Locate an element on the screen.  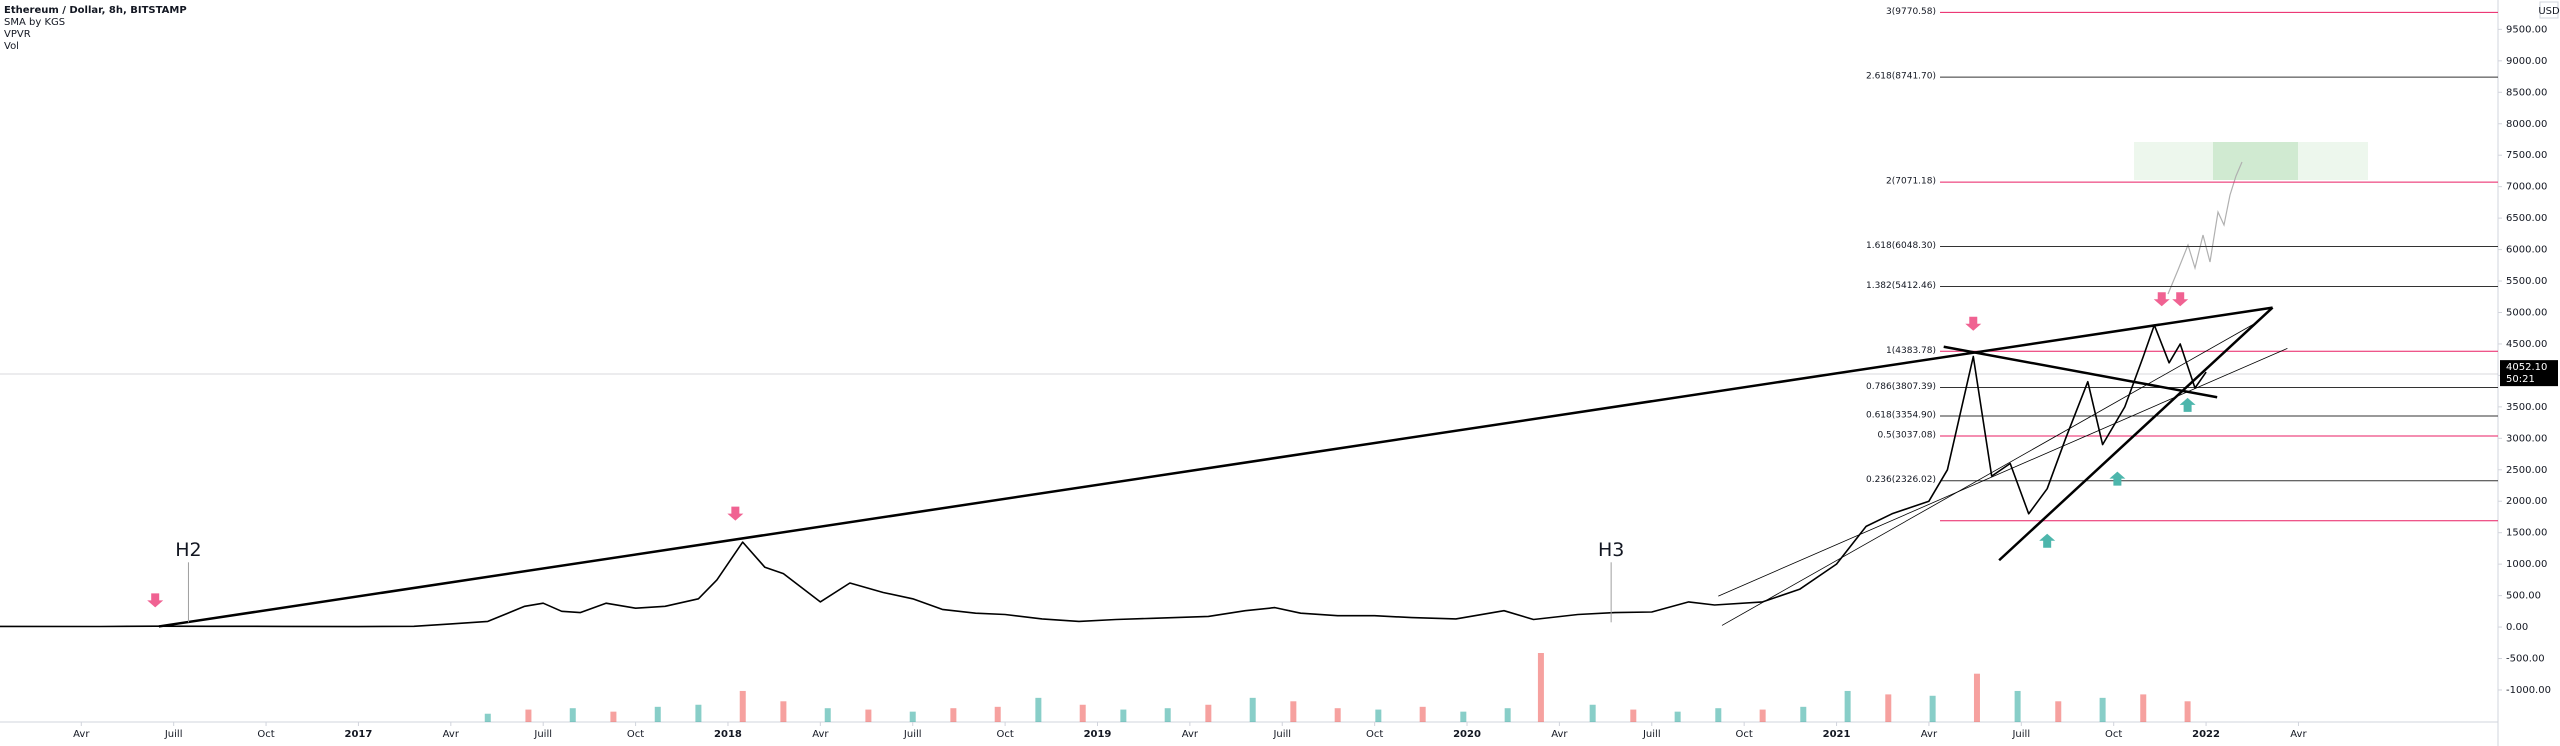
currency-box is located at coordinates (2549, 10).